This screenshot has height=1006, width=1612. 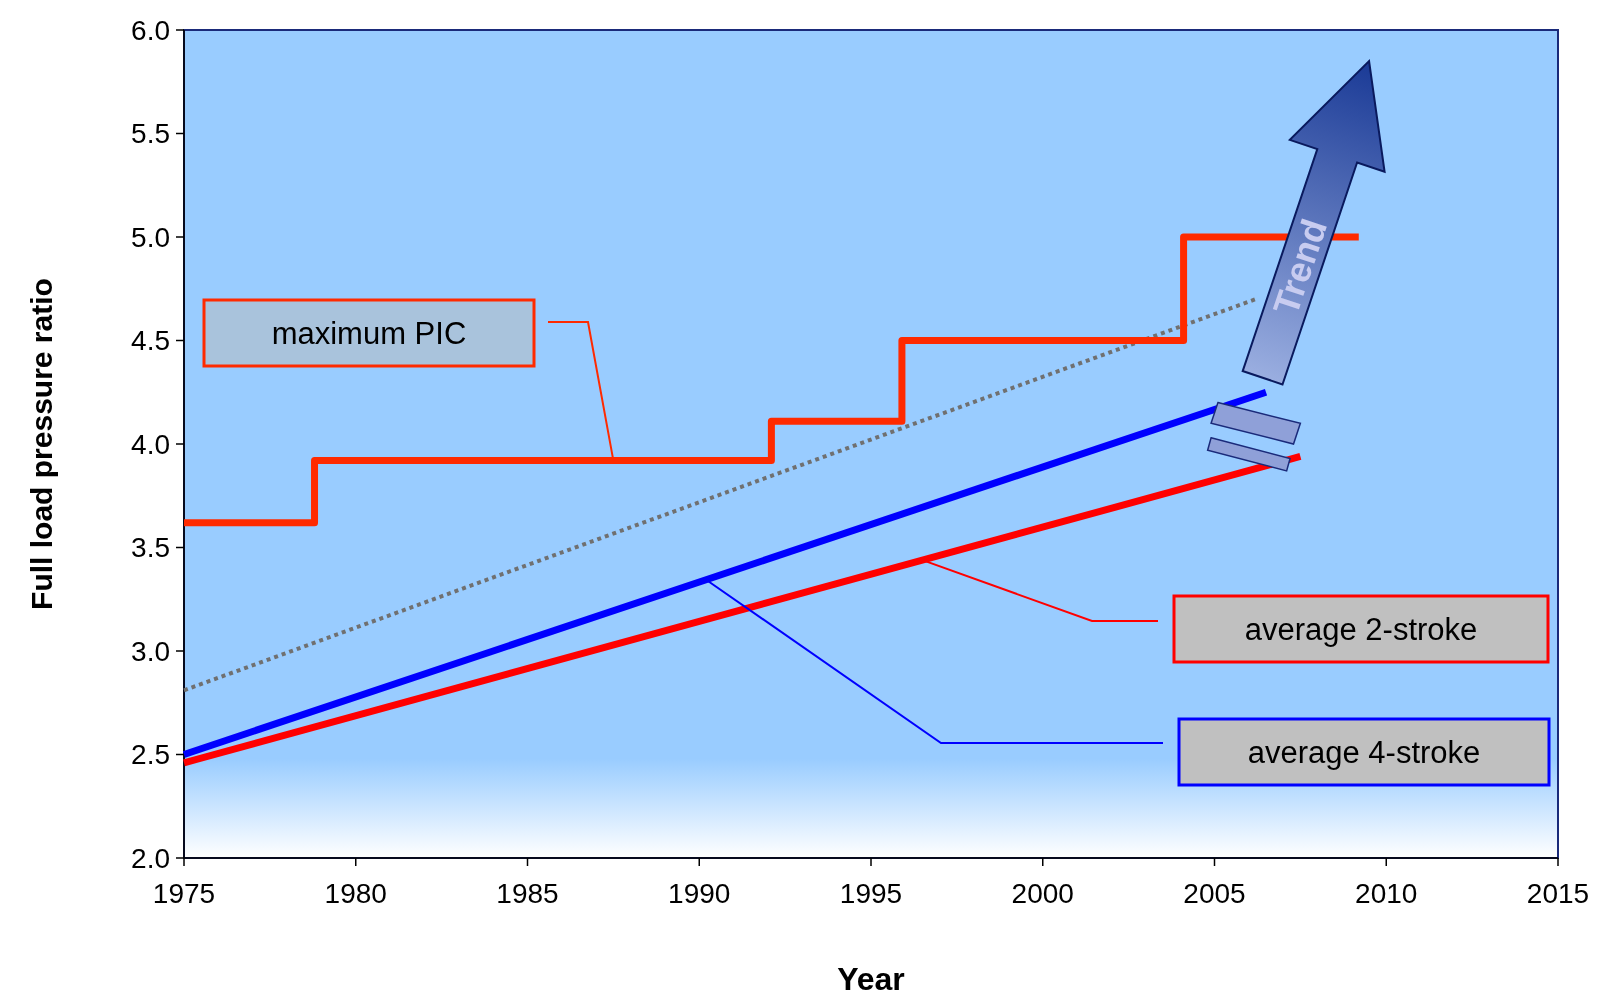 I want to click on x-tick-label: 2015, so click(x=1558, y=893).